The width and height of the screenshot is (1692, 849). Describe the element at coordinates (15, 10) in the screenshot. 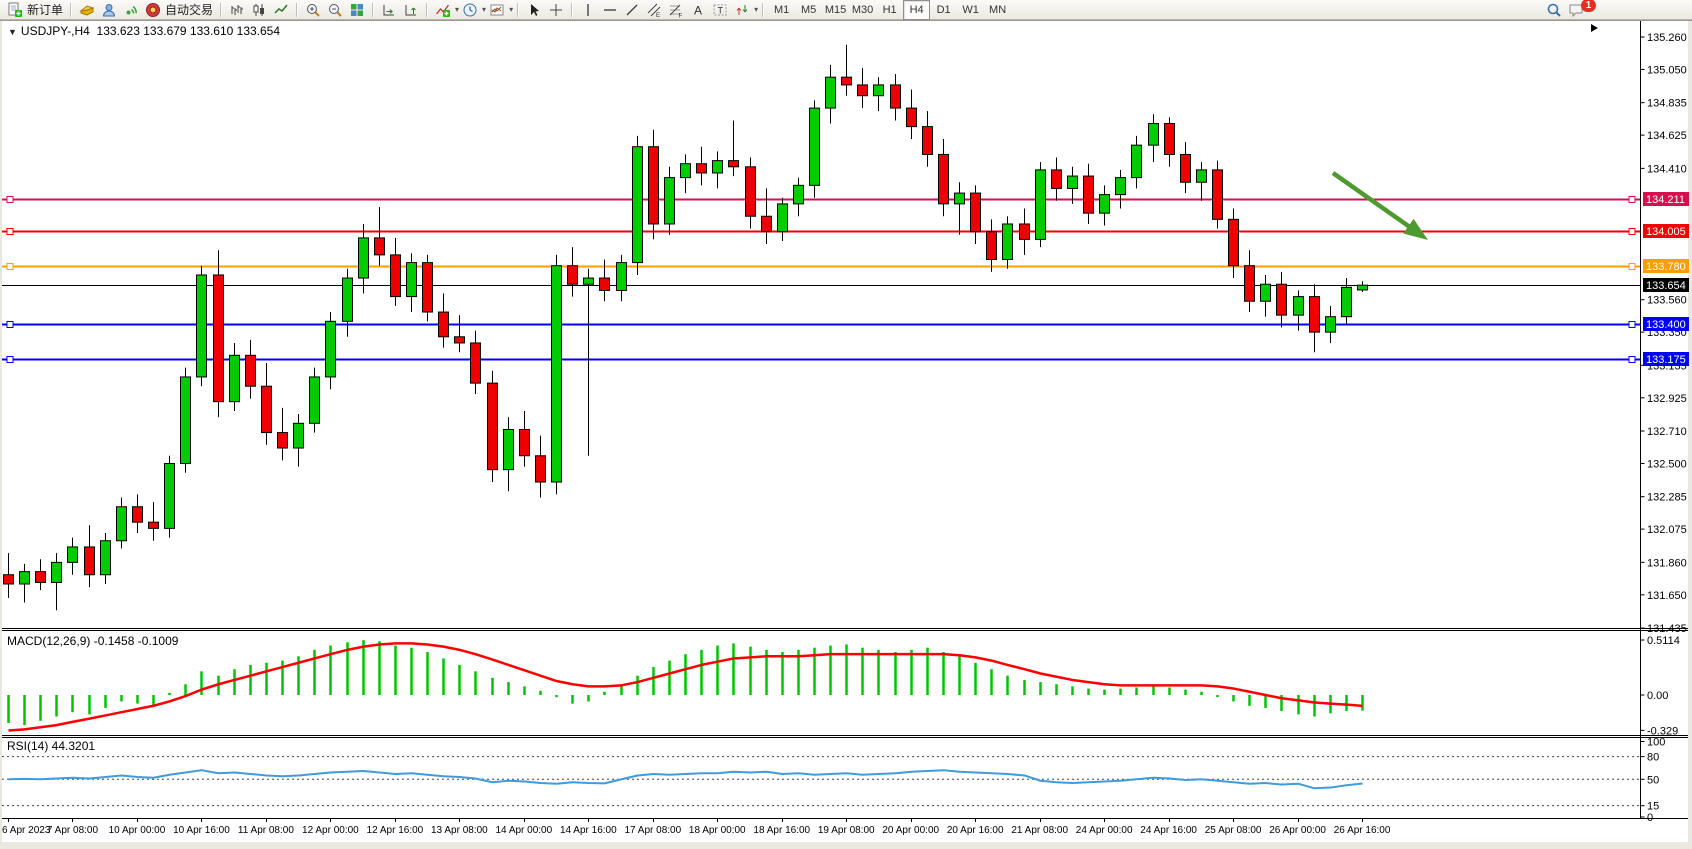

I see `new-order-button` at that location.